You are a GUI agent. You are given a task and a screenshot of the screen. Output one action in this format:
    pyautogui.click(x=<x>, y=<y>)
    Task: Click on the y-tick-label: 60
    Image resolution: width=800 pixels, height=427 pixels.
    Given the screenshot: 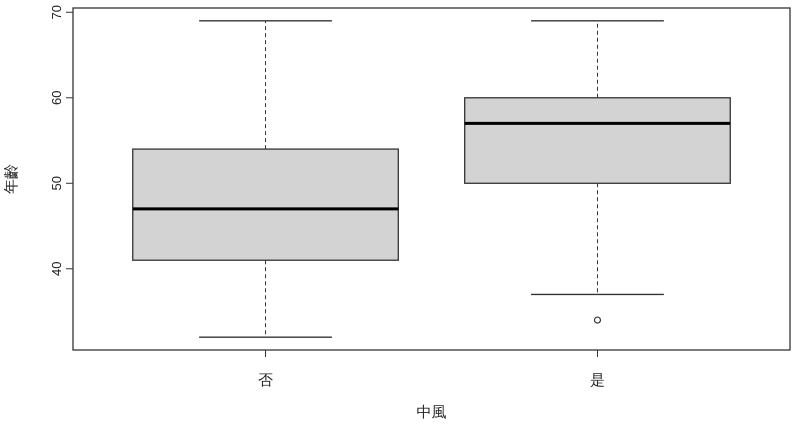 What is the action you would take?
    pyautogui.click(x=56, y=98)
    